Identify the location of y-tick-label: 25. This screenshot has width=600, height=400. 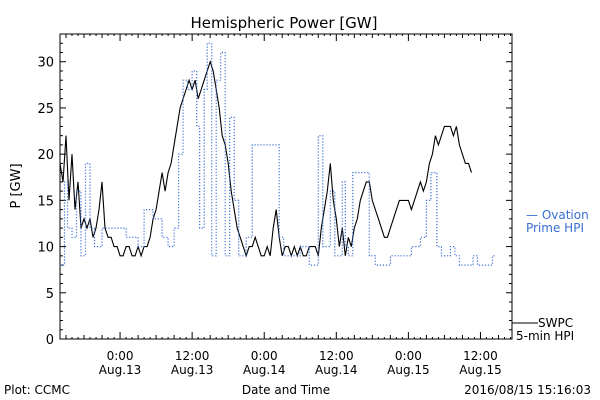
(45, 109).